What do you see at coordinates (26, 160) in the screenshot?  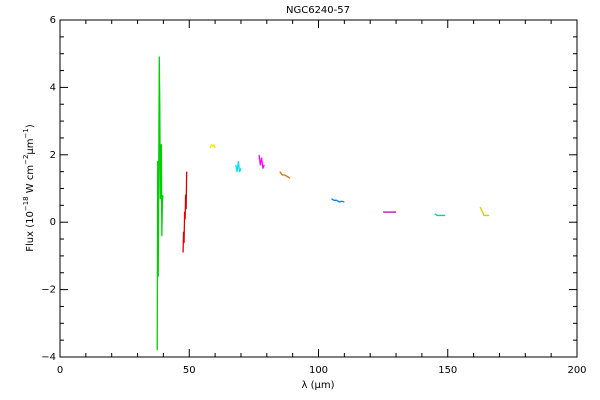 I see `y-label-sup: −2` at bounding box center [26, 160].